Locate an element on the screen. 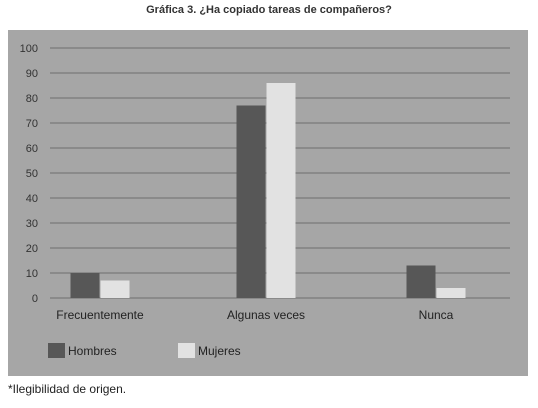 The width and height of the screenshot is (538, 408). y-tick-label: 60 is located at coordinates (32, 149).